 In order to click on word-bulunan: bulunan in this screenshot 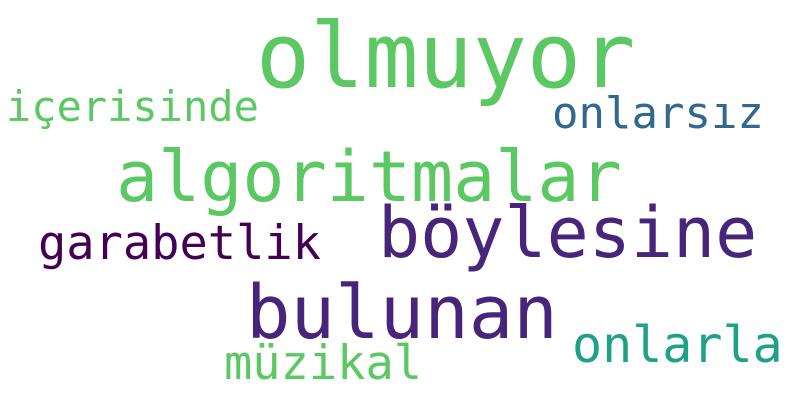, I will do `click(402, 313)`.